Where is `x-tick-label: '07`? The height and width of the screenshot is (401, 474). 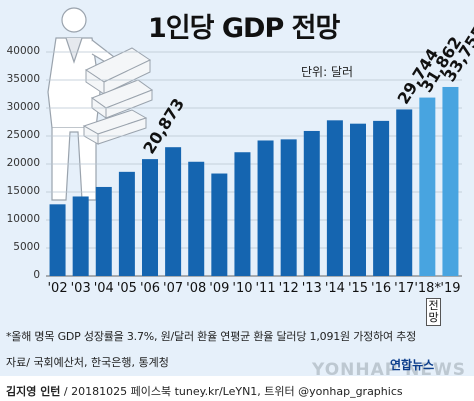
x-tick-label: '07 is located at coordinates (173, 288).